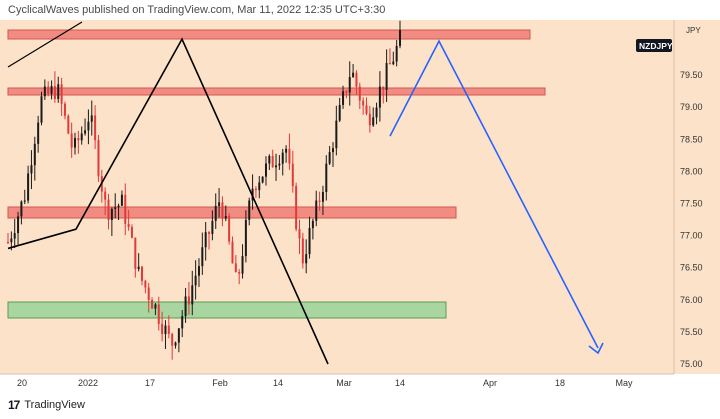 The height and width of the screenshot is (419, 720). I want to click on time-tick-label: 18, so click(560, 383).